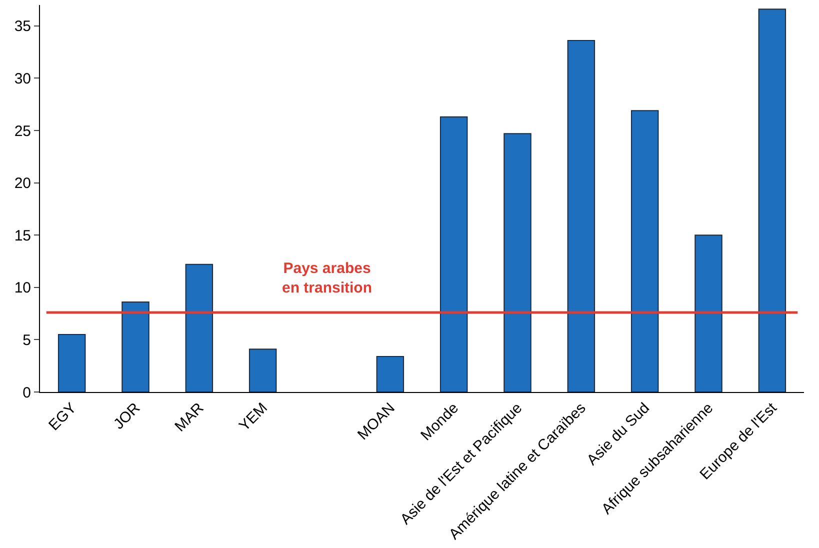 The image size is (819, 548). I want to click on ref-line-label: Pays arabes en transition, so click(327, 278).